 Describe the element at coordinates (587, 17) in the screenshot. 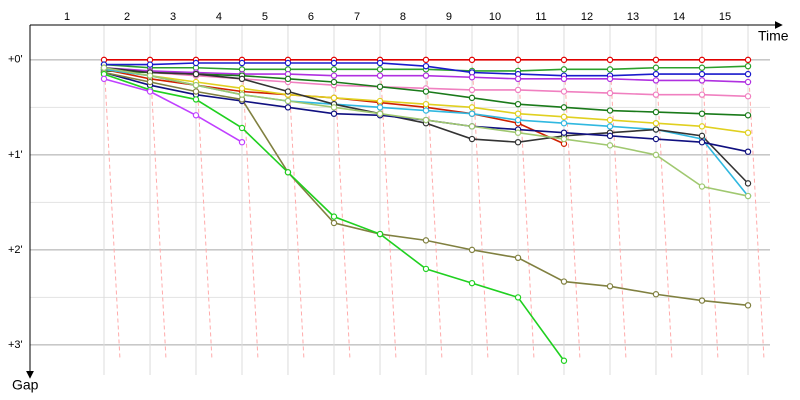

I see `x-tick-label: 12` at that location.